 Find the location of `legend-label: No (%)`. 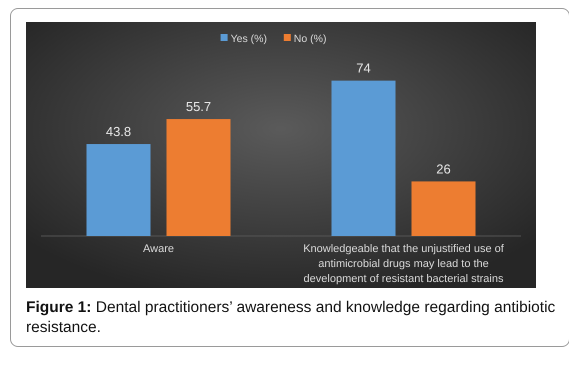

legend-label: No (%) is located at coordinates (310, 39).